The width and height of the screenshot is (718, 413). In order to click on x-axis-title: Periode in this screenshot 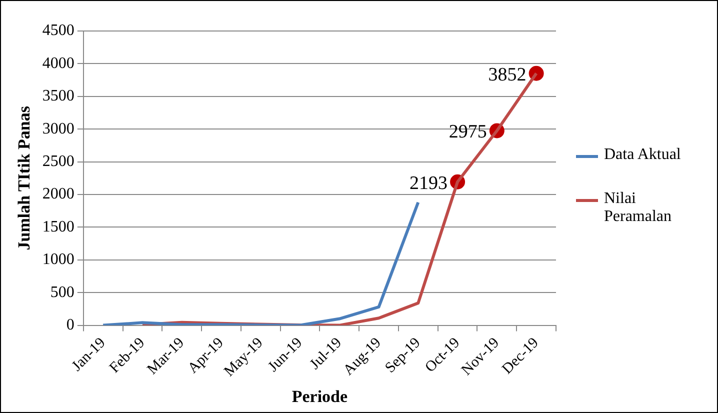, I will do `click(320, 396)`.